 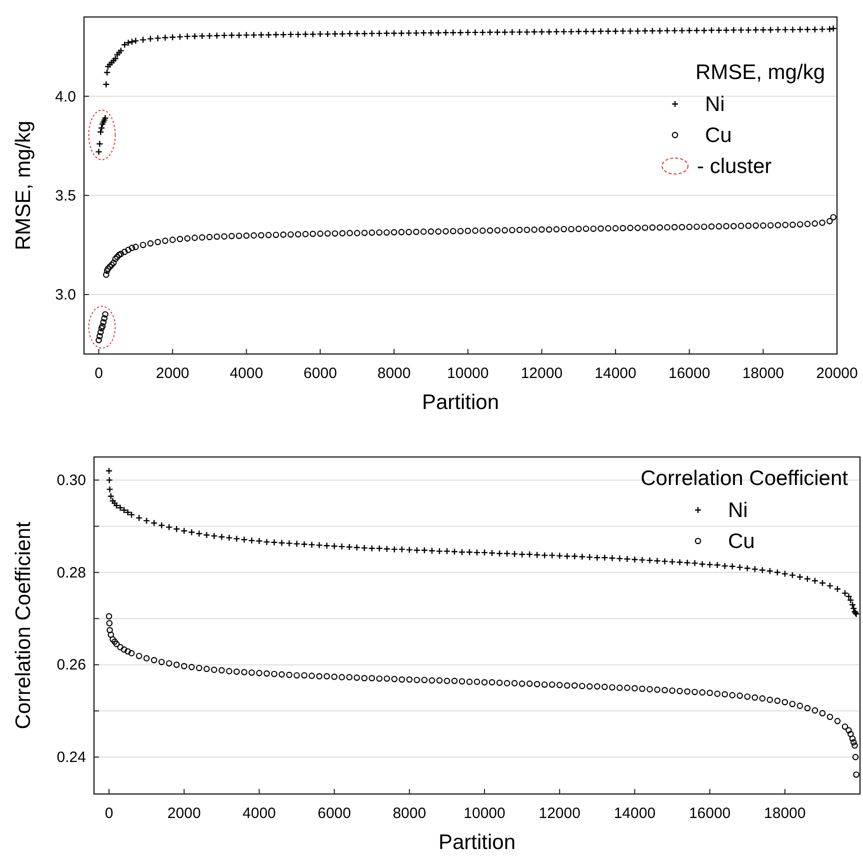 I want to click on y-tick-label: 4.0, so click(x=65, y=97).